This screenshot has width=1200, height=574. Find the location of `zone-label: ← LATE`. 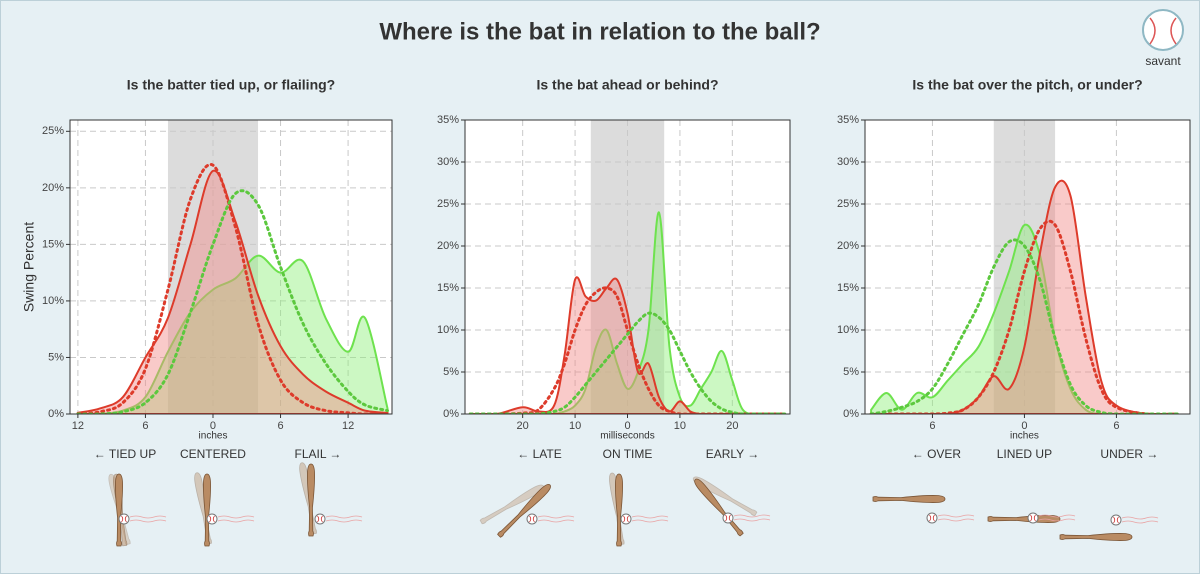

zone-label: ← LATE is located at coordinates (539, 454).